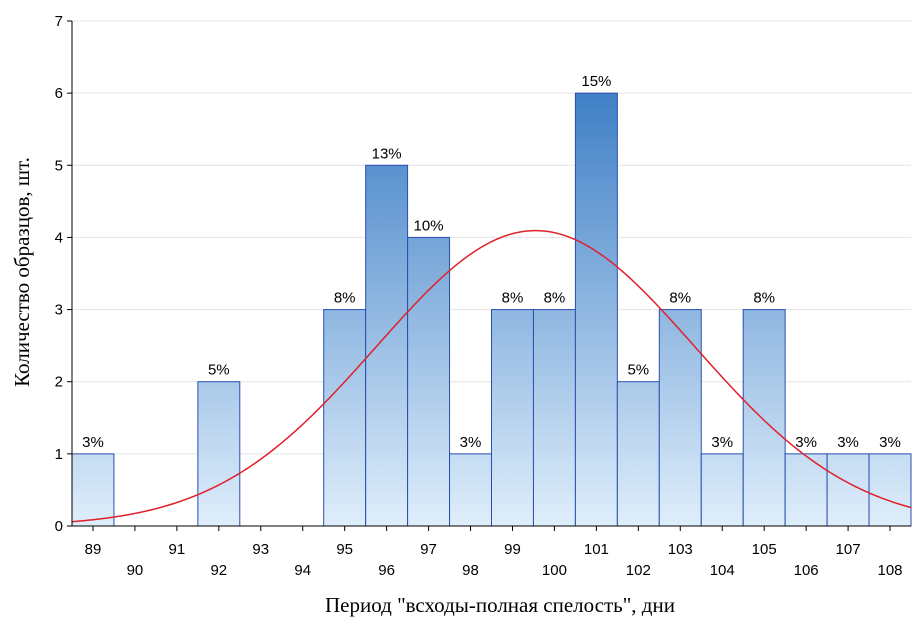  I want to click on y-tick-label: 2, so click(59, 382).